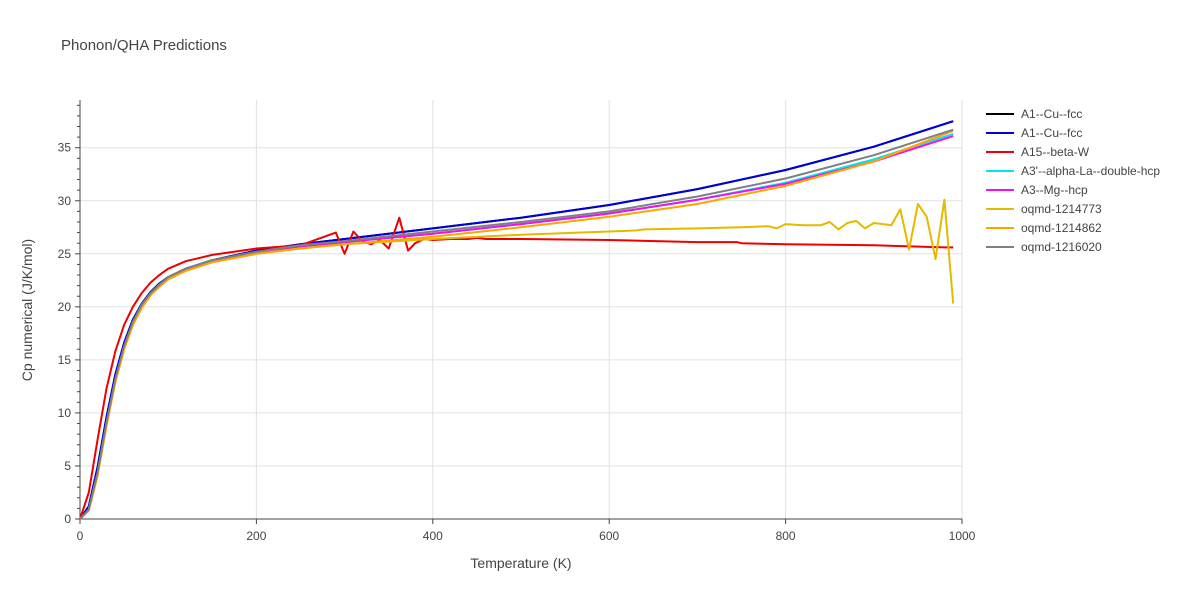  I want to click on legend-item-6: oqmd-1214862, so click(1044, 228).